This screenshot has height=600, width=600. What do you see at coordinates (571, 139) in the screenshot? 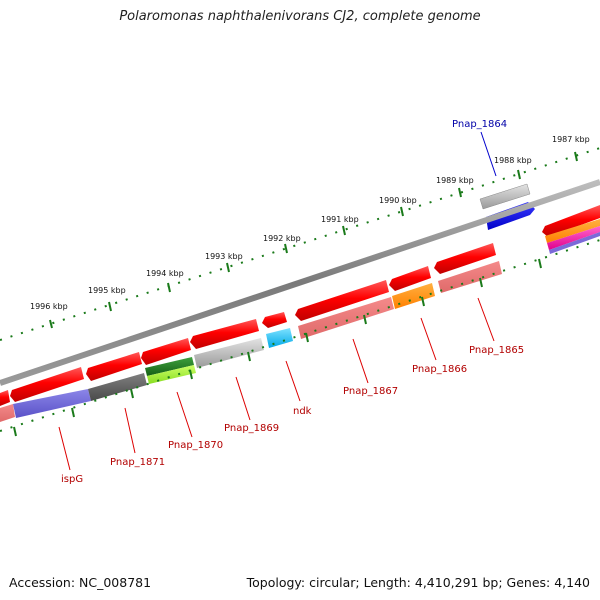
I see `kbp-label: 1987 kbp` at bounding box center [571, 139].